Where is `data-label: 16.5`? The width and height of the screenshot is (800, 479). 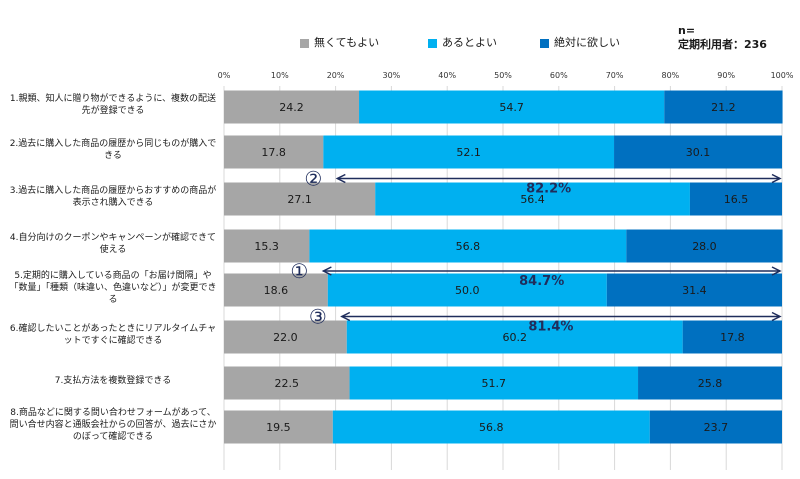 data-label: 16.5 is located at coordinates (736, 199).